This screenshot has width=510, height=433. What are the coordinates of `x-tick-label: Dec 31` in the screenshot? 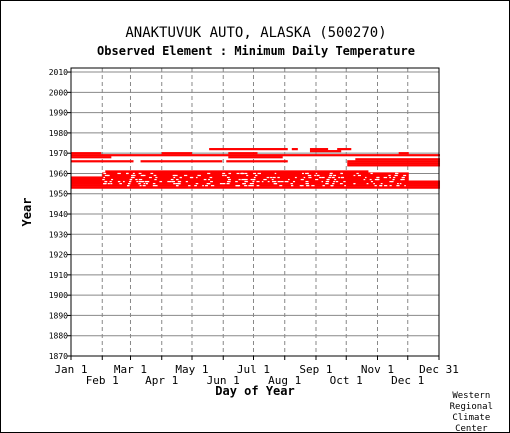 It's located at (439, 369).